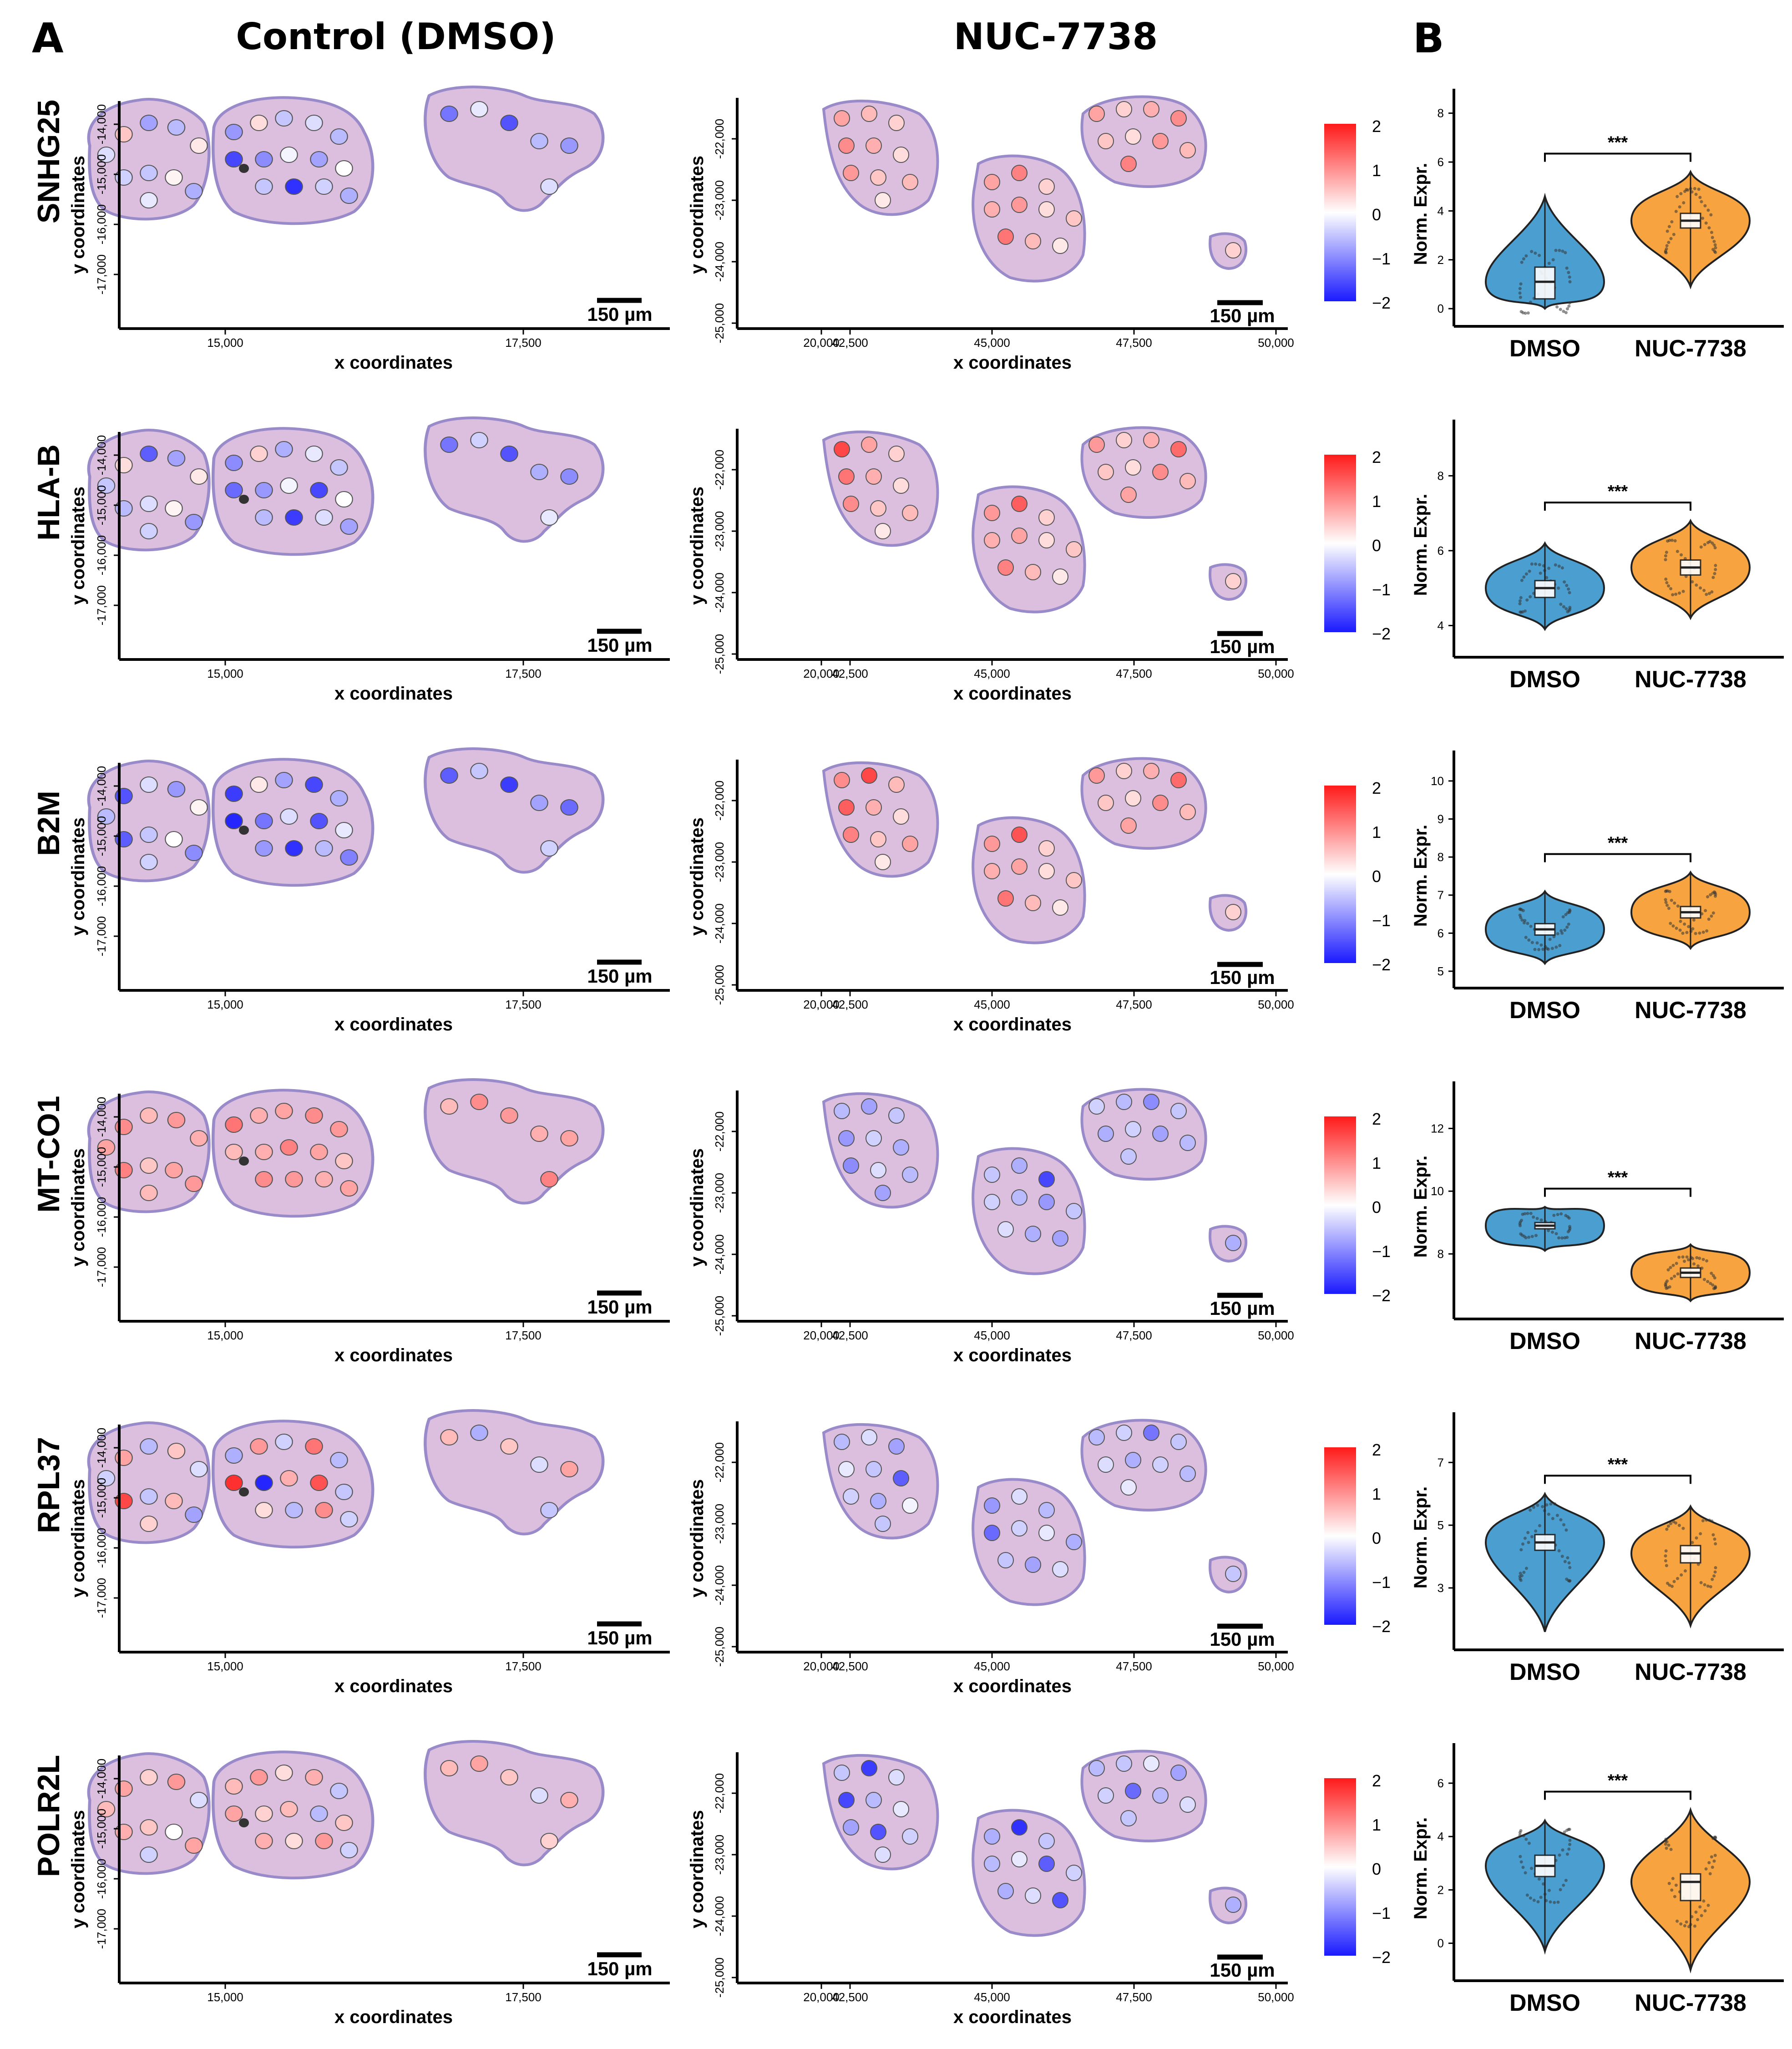 The width and height of the screenshot is (1792, 2049). What do you see at coordinates (101, 1879) in the screenshot?
I see `y-tick-label: -16,000` at bounding box center [101, 1879].